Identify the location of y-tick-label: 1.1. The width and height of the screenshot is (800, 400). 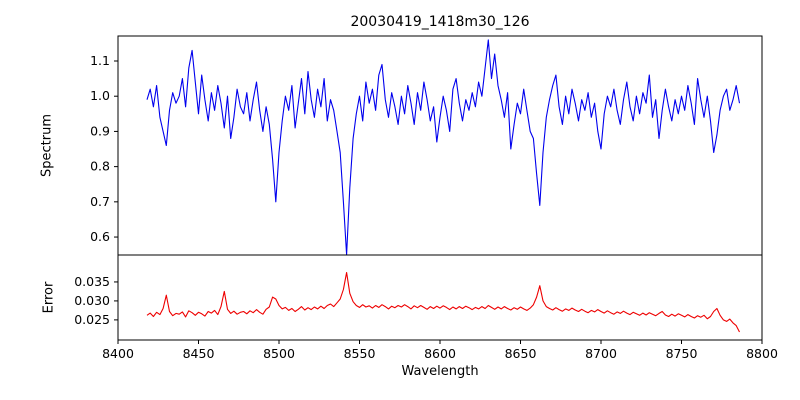
(100, 60).